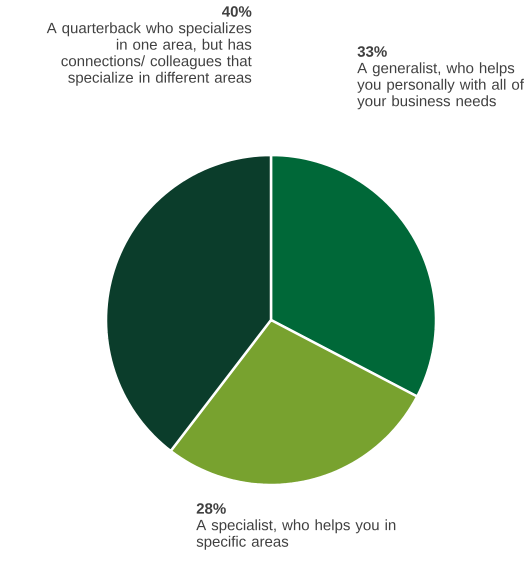 Image resolution: width=525 pixels, height=569 pixels. I want to click on slice-label: A generalist, who helps you personally with all of your business needs, so click(440, 86).